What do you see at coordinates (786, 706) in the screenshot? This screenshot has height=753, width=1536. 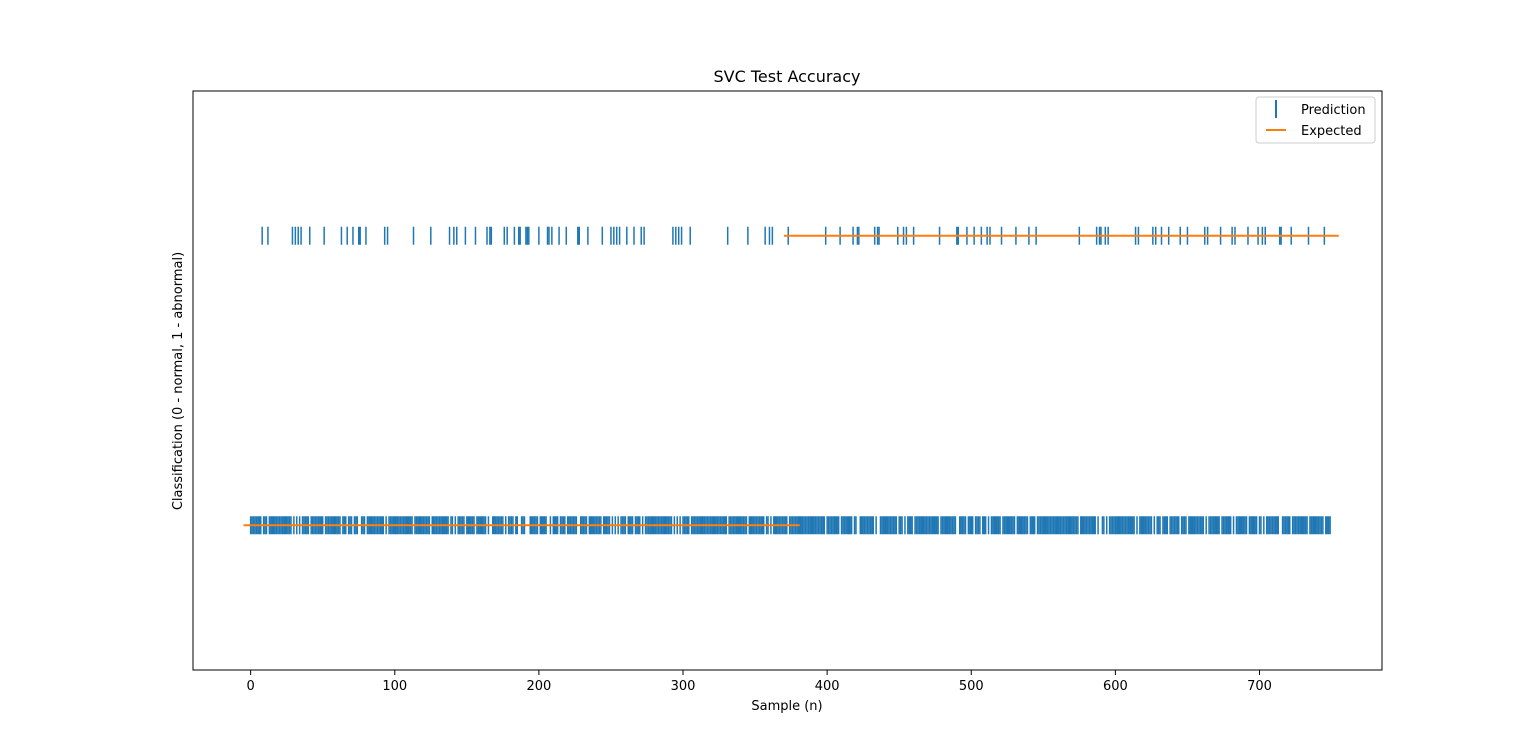 I see `x-axis-label: Sample (n)` at bounding box center [786, 706].